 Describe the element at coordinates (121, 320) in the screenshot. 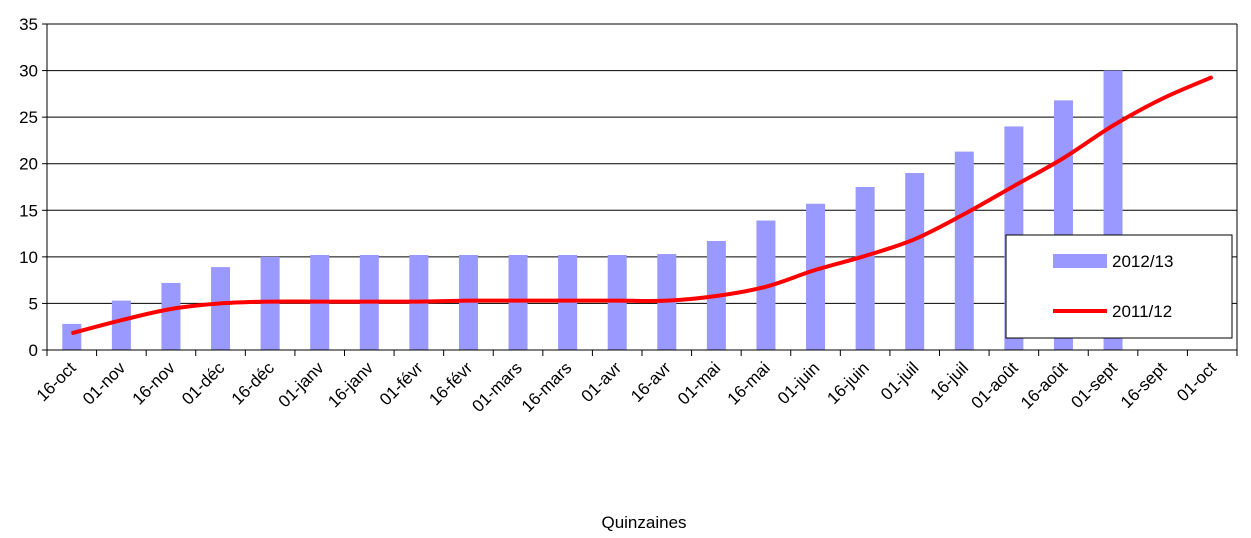

I see `point-2011-12-01-nov` at that location.